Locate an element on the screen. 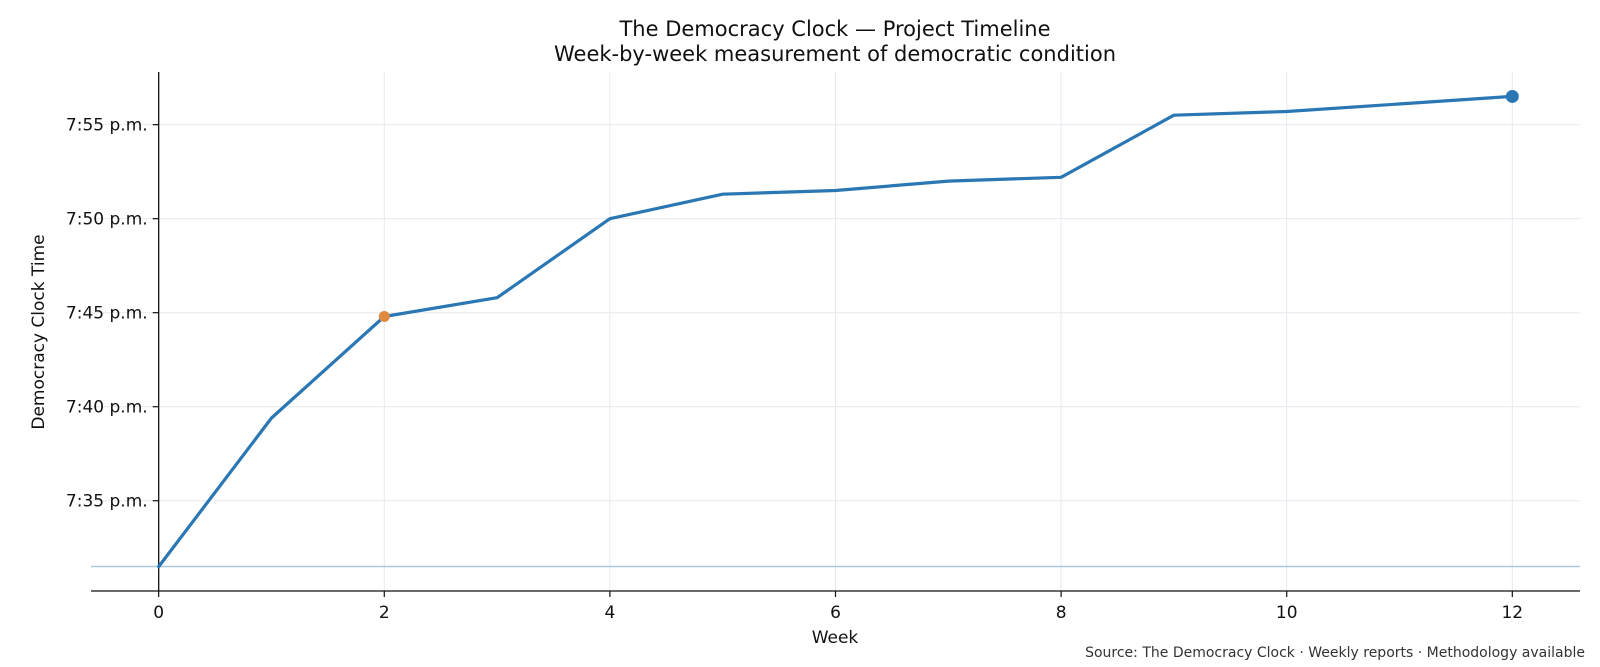 The height and width of the screenshot is (667, 1600). y-tick-label: 7:55 p.m. is located at coordinates (107, 126).